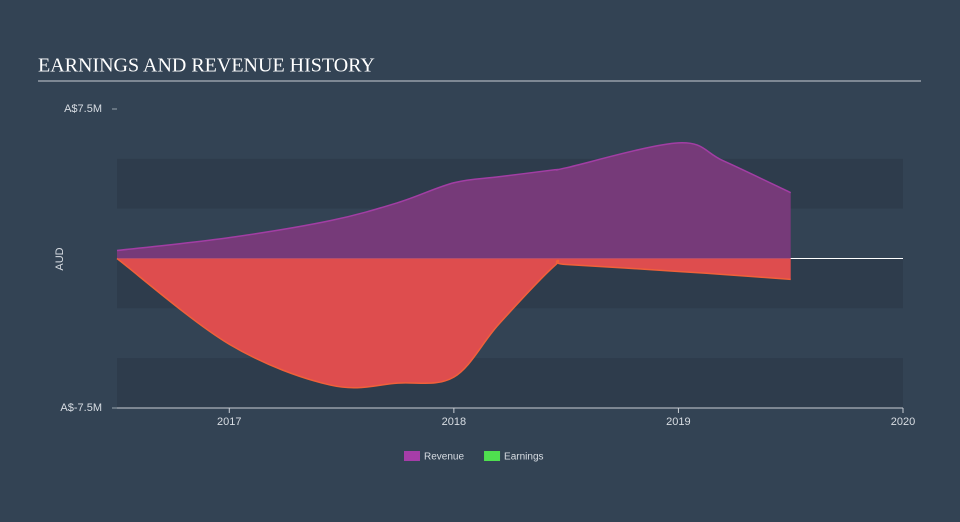 The width and height of the screenshot is (960, 522). I want to click on chart-title: EARNINGS AND REVENUE HISTORY, so click(206, 66).